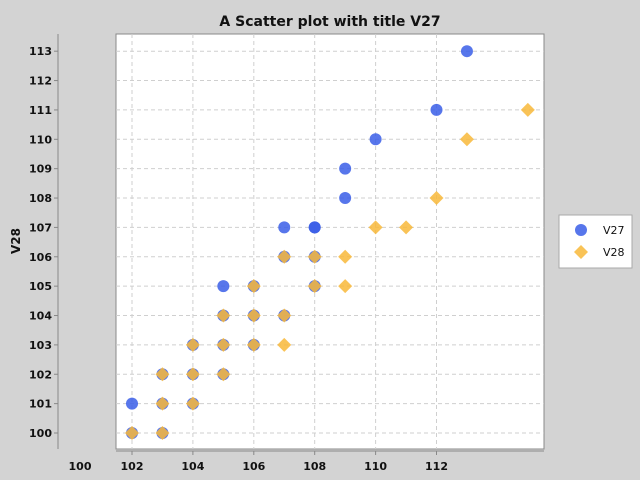 This screenshot has width=640, height=480. I want to click on y-tick-label: 107, so click(40, 227).